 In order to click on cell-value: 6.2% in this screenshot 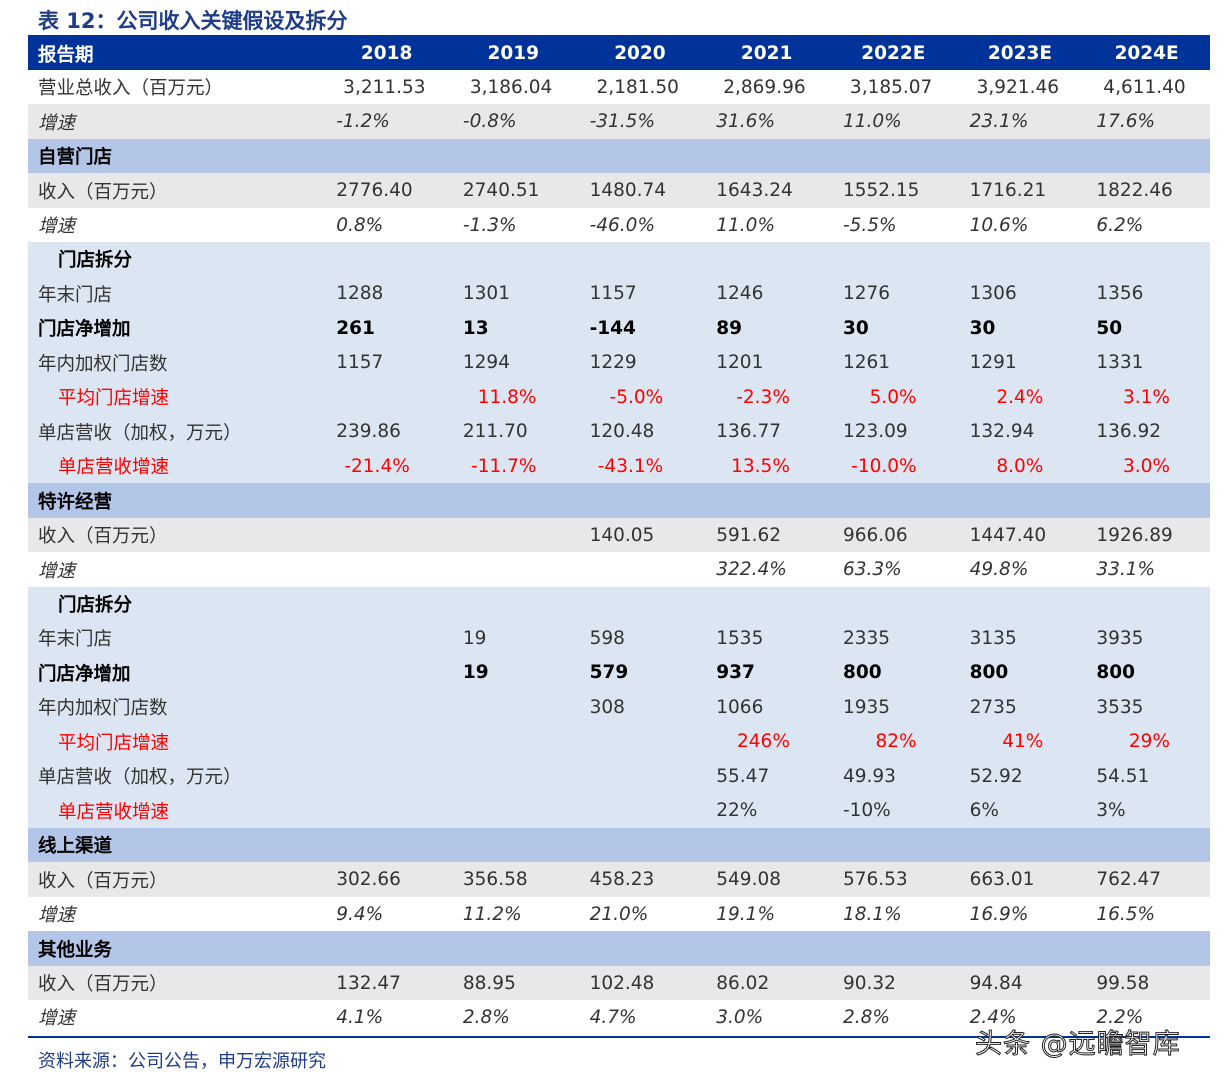, I will do `click(1120, 225)`.